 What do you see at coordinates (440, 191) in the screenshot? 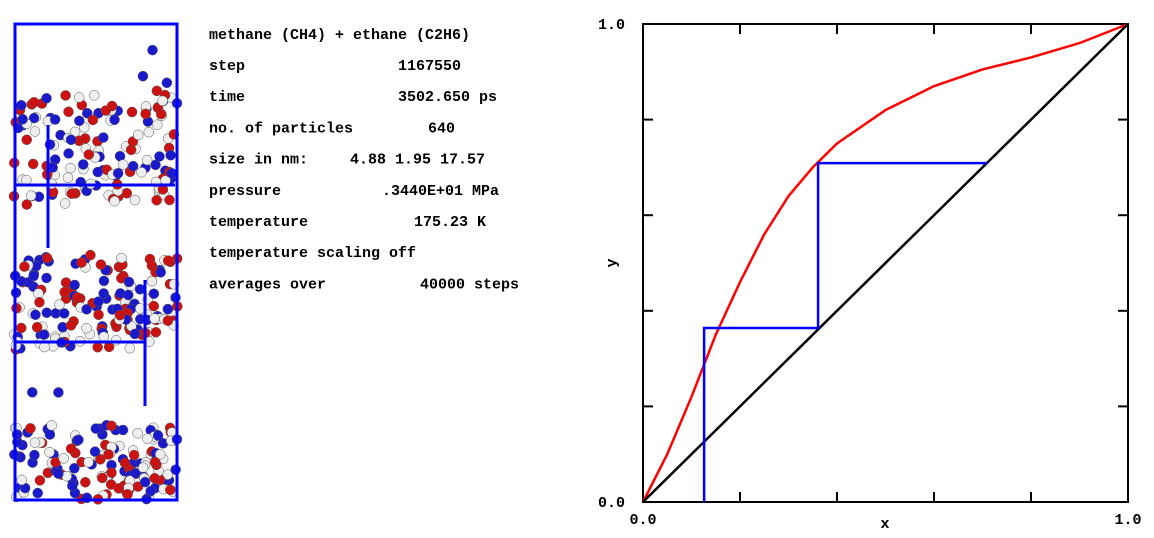
I see `info-value: .3440E+01 MPa` at bounding box center [440, 191].